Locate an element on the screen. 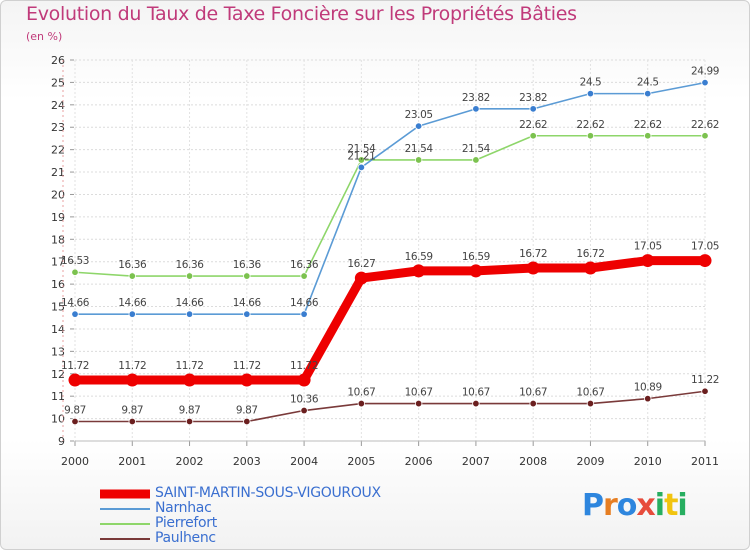 Image resolution: width=750 pixels, height=550 pixels. y-tick-label: 19 is located at coordinates (58, 217).